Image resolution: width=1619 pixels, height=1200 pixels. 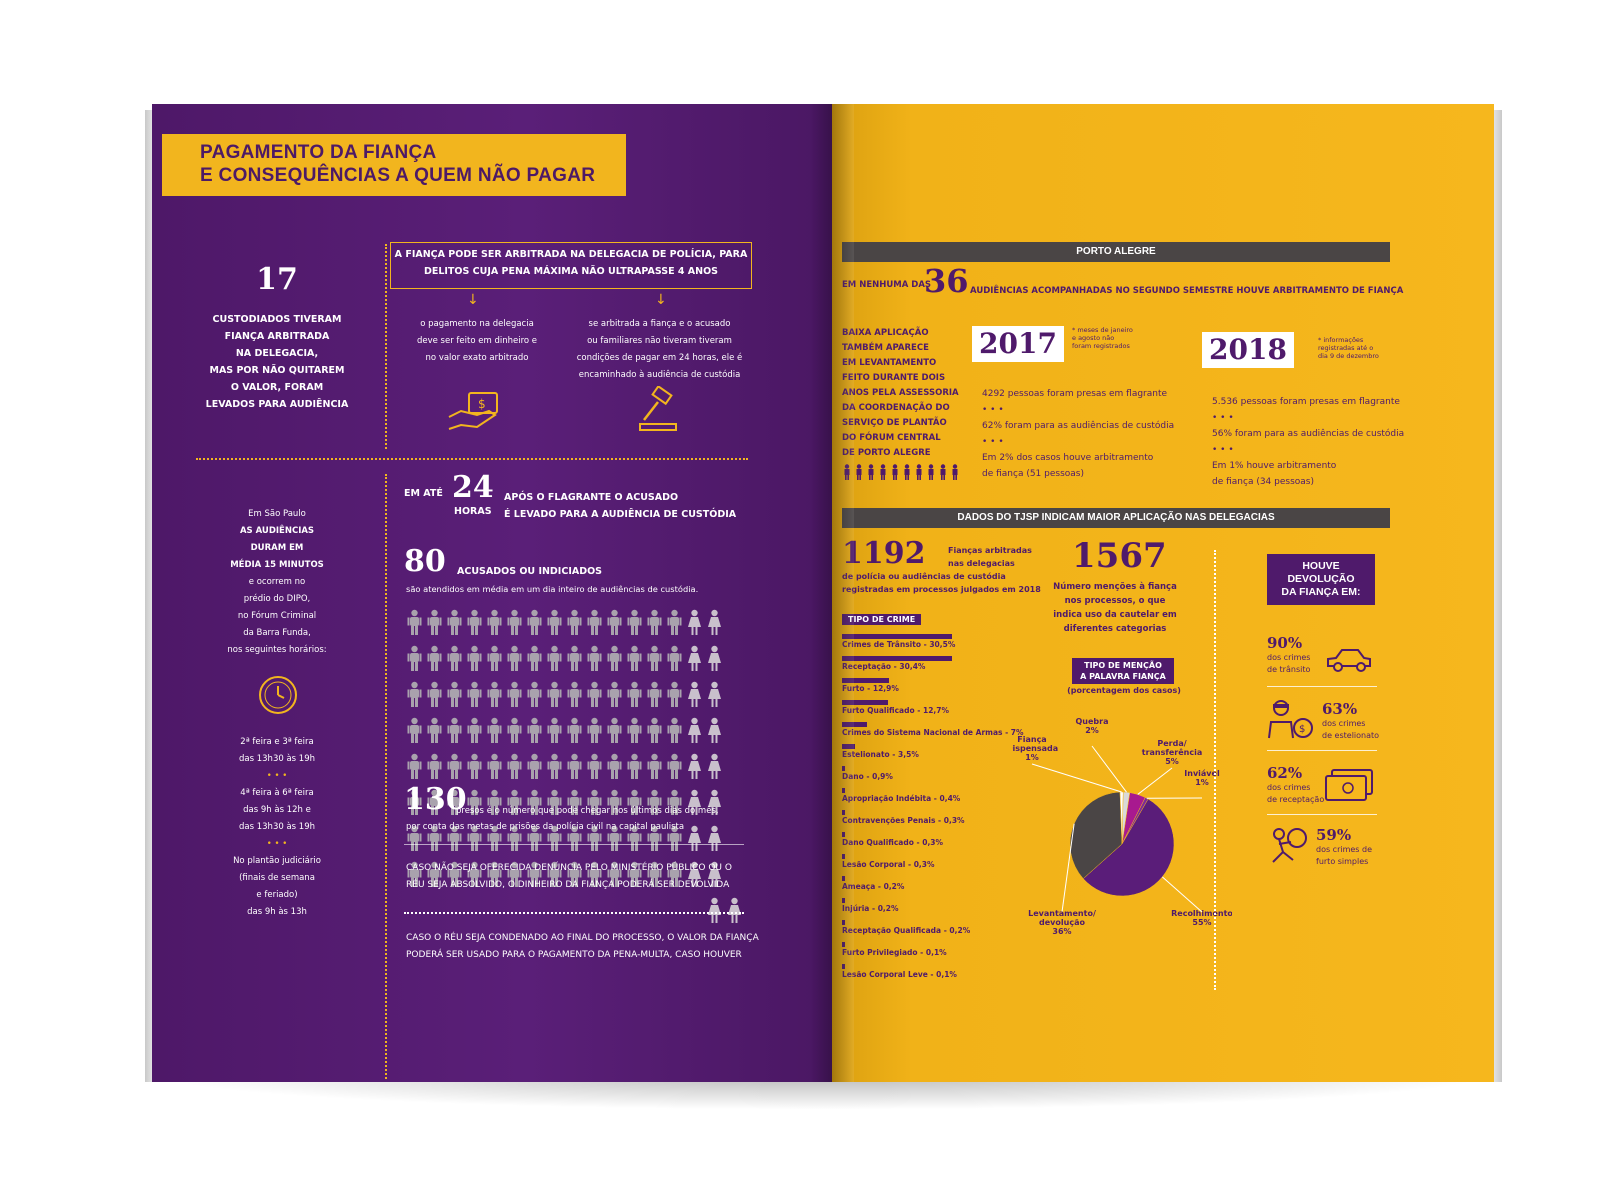 What do you see at coordinates (277, 810) in the screenshot?
I see `schedule-time: das 9h às 12h e` at bounding box center [277, 810].